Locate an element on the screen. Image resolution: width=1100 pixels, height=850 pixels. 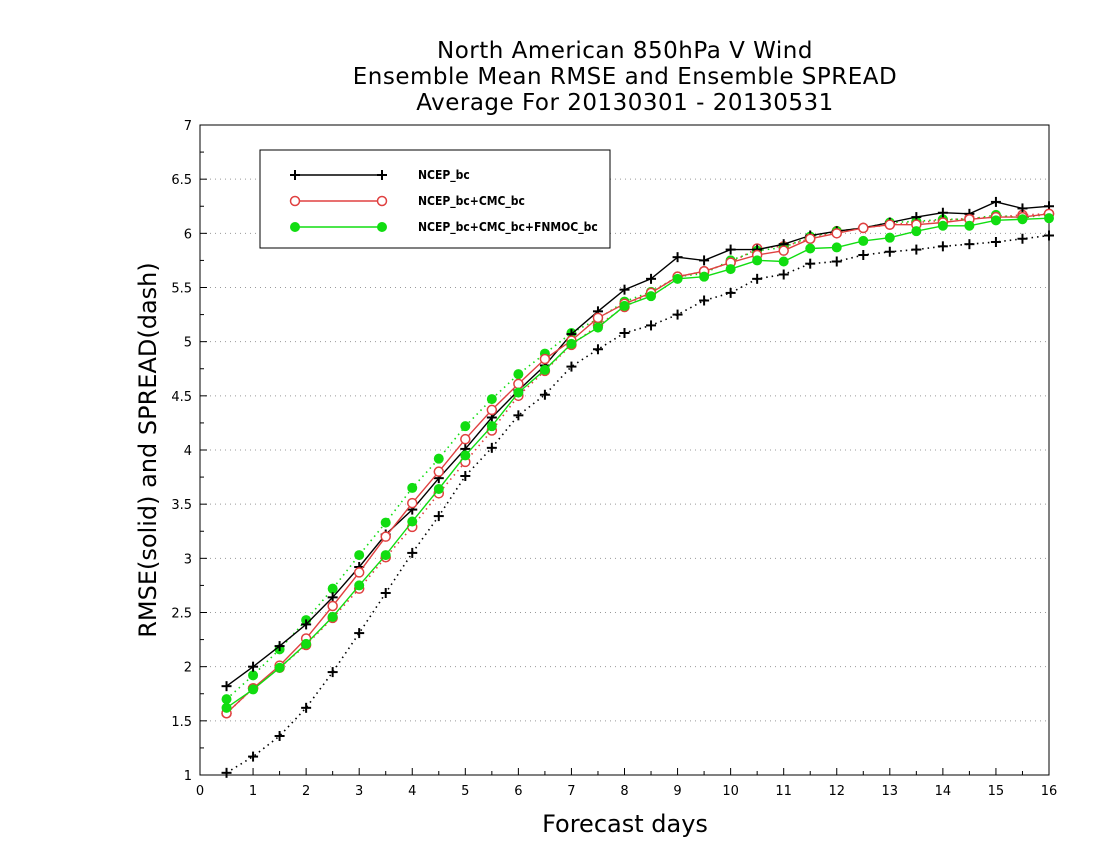
x-tick-label: 5 is located at coordinates (465, 791).